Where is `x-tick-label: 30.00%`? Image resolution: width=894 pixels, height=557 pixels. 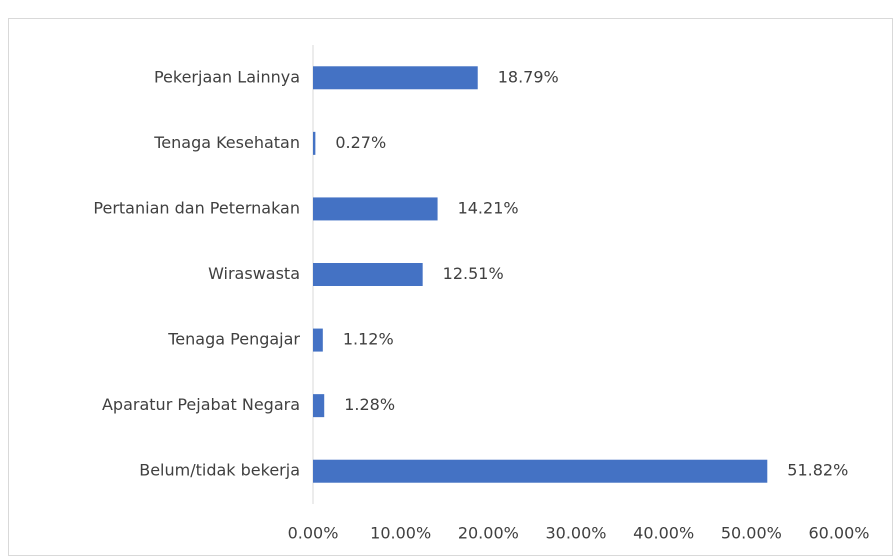
x-tick-label: 30.00% is located at coordinates (575, 533).